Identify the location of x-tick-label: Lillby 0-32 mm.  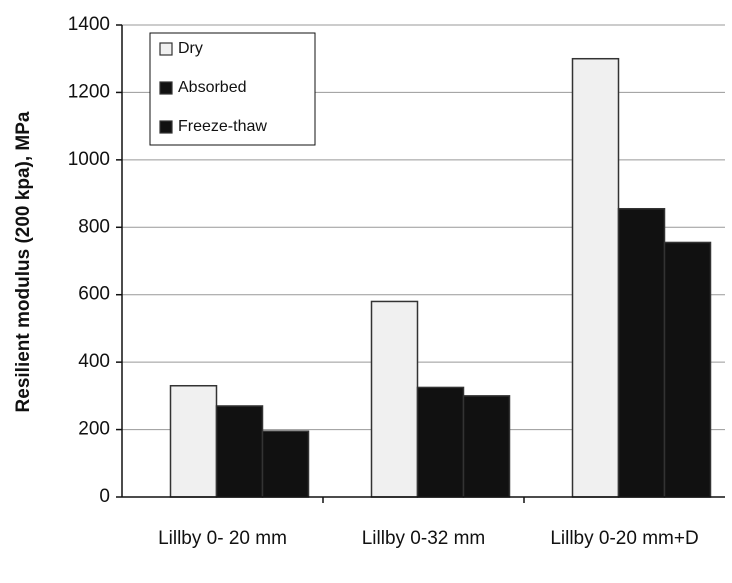
(424, 538).